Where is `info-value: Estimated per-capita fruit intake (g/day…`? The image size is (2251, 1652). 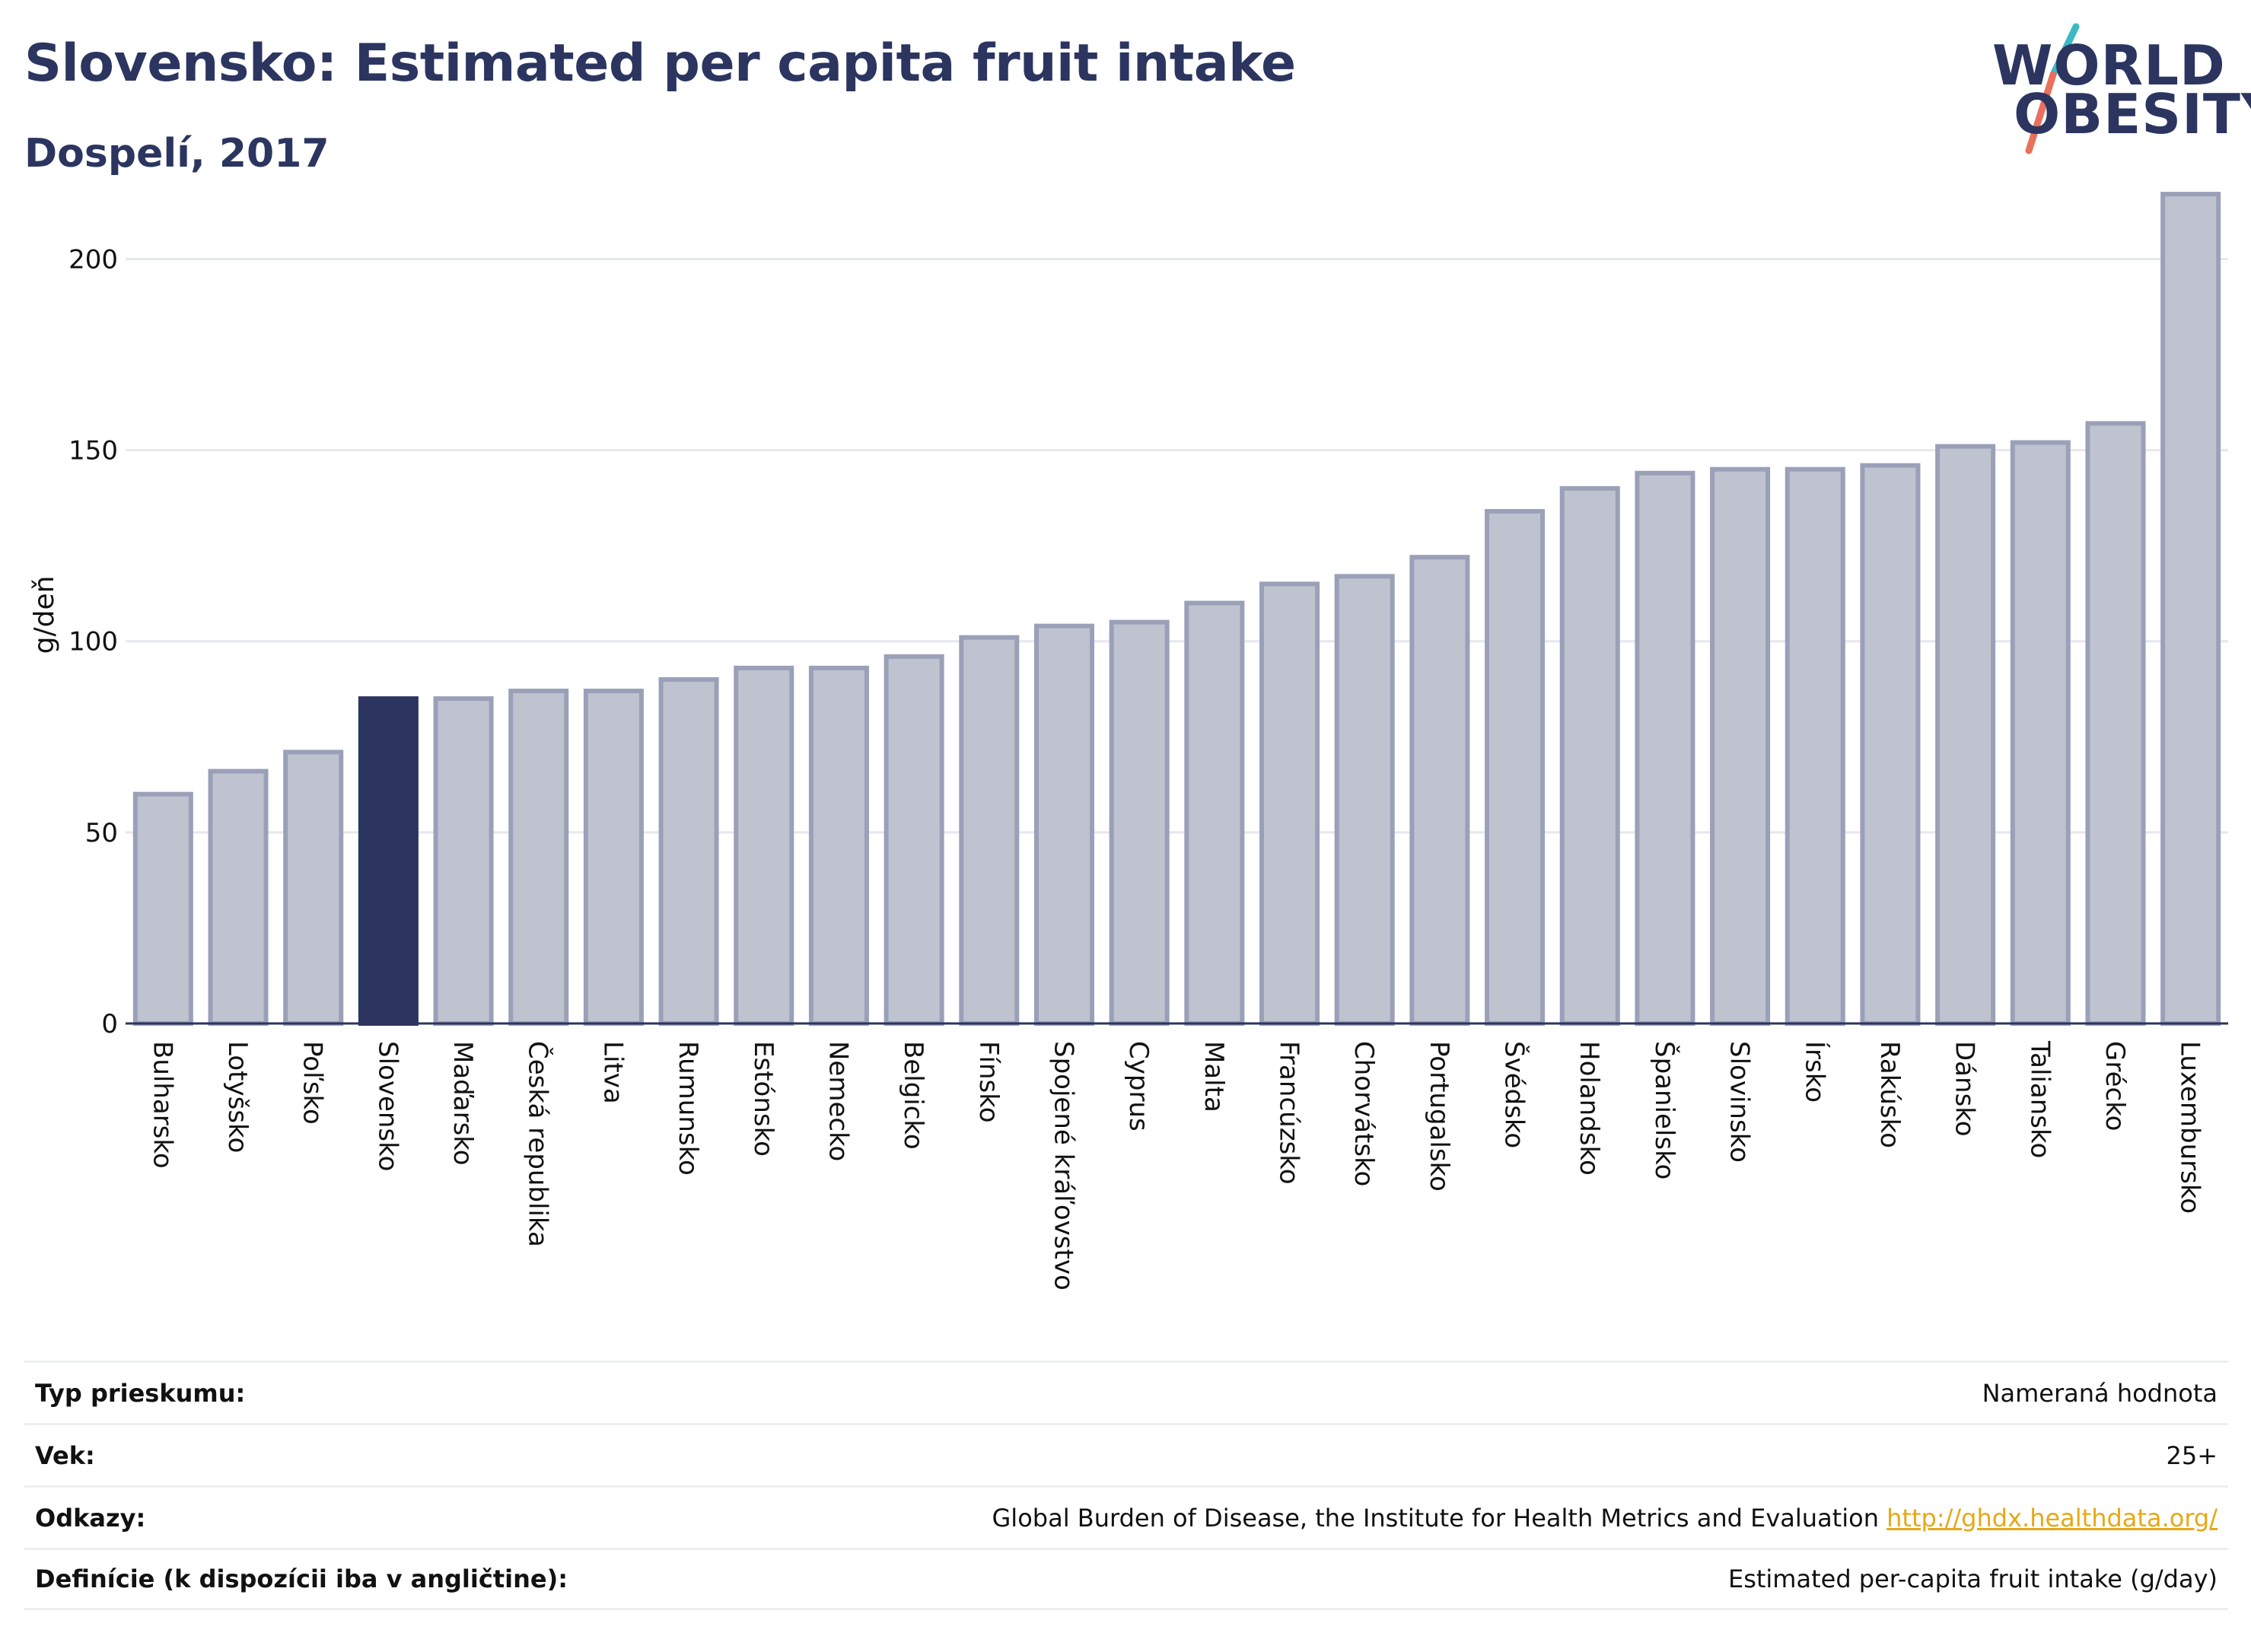
info-value: Estimated per-capita fruit intake (g/day… is located at coordinates (1972, 1578).